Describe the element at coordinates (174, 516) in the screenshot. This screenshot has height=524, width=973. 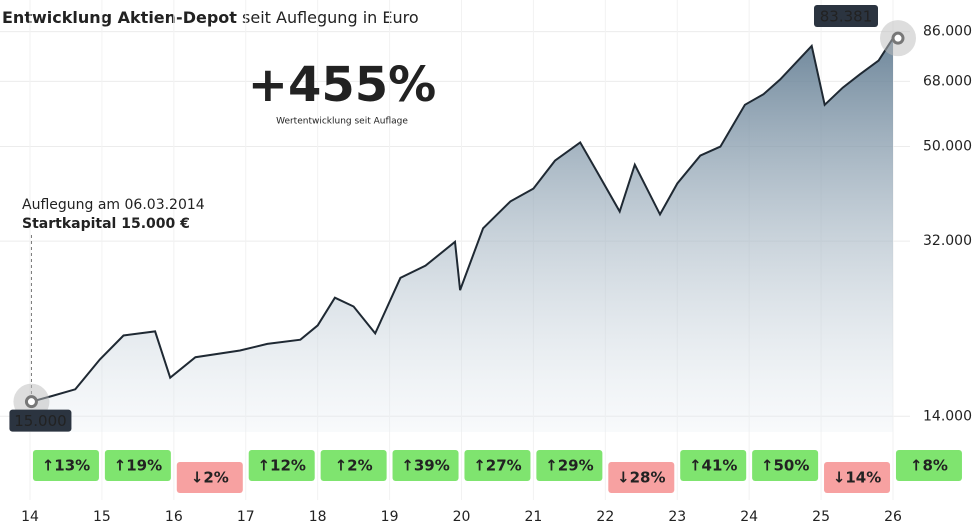
I see `x-tick-label: 16` at that location.